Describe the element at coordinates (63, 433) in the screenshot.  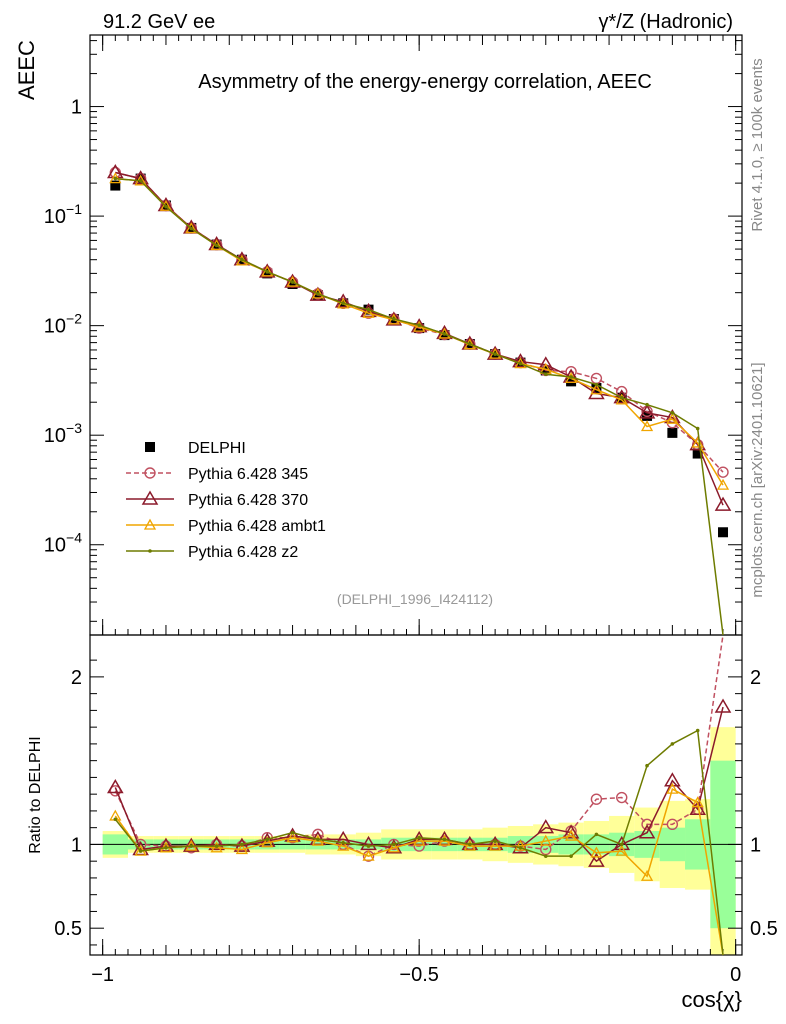
I see `main-ytick-label-3: 10⁻³` at that location.